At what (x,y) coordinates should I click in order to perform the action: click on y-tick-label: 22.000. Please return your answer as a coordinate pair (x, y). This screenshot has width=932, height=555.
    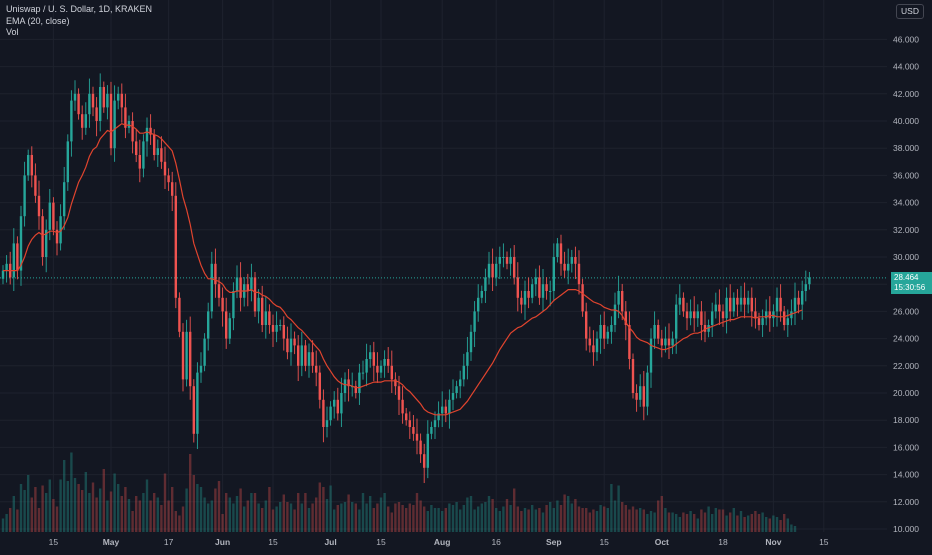
    Looking at the image, I should click on (906, 366).